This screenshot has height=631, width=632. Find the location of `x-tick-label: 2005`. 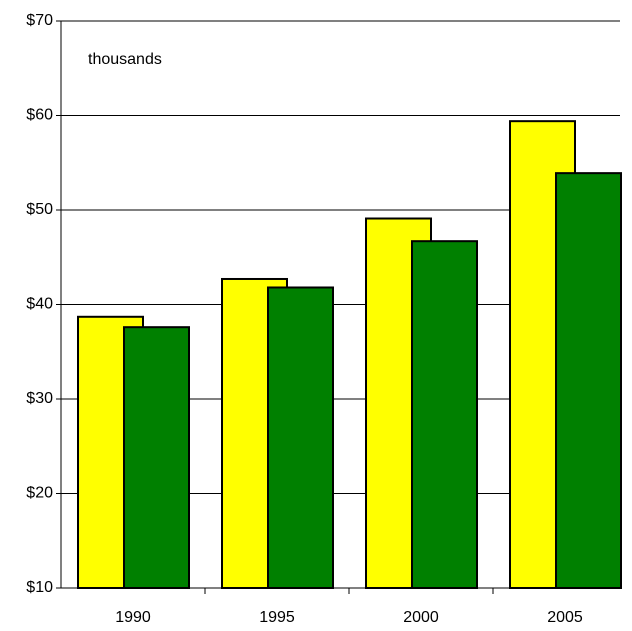

x-tick-label: 2005 is located at coordinates (565, 617).